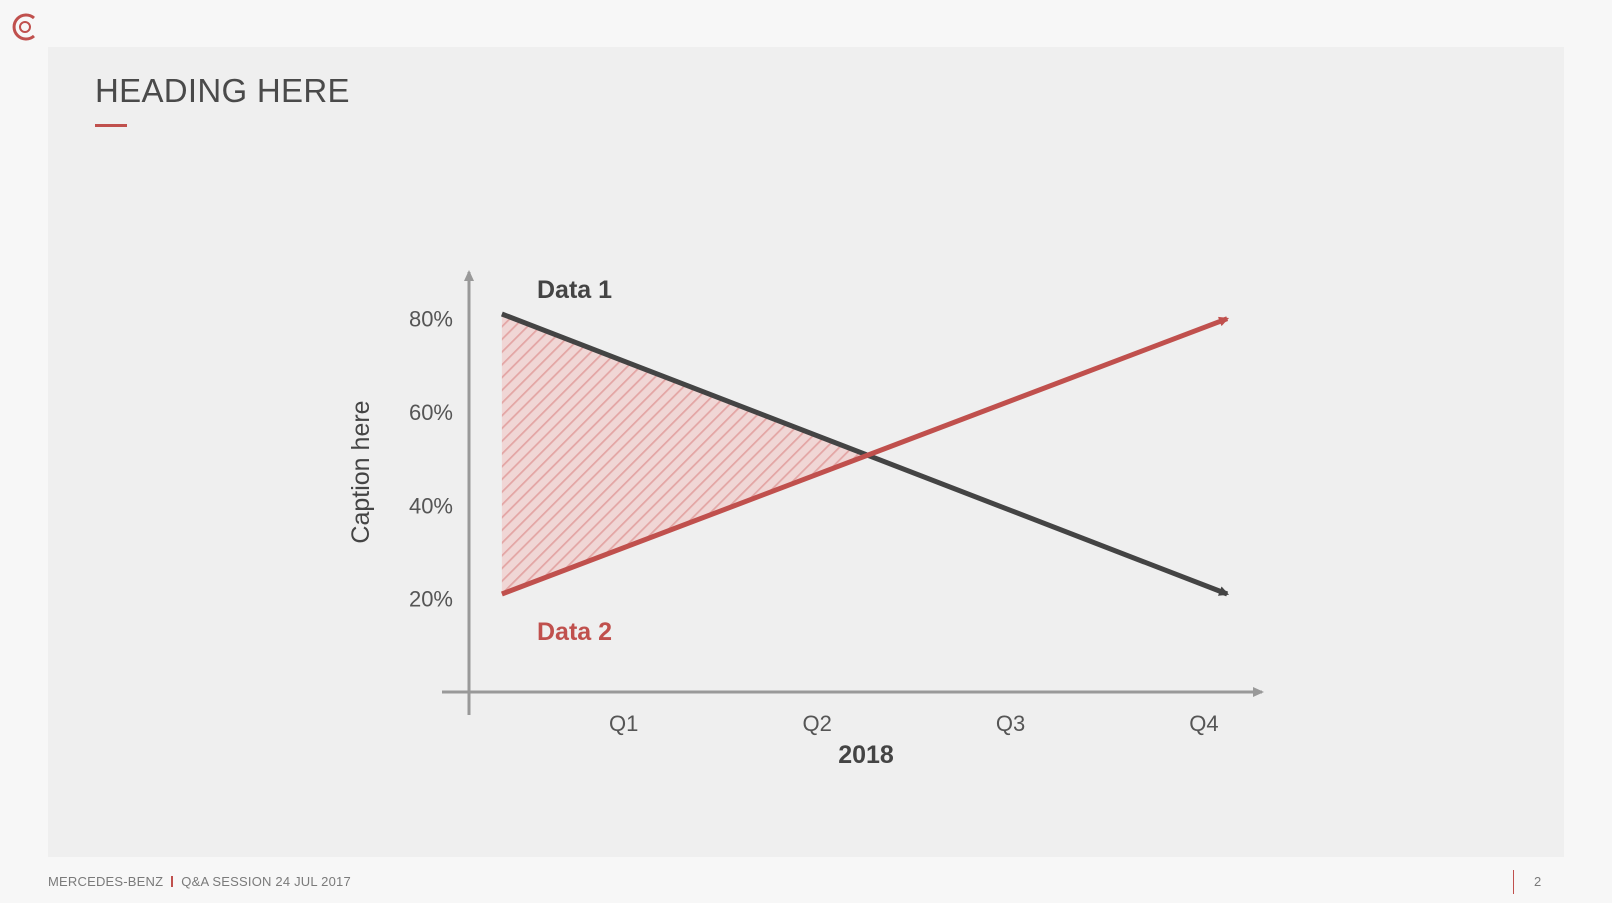  What do you see at coordinates (431, 505) in the screenshot?
I see `y-tick-label: 40%` at bounding box center [431, 505].